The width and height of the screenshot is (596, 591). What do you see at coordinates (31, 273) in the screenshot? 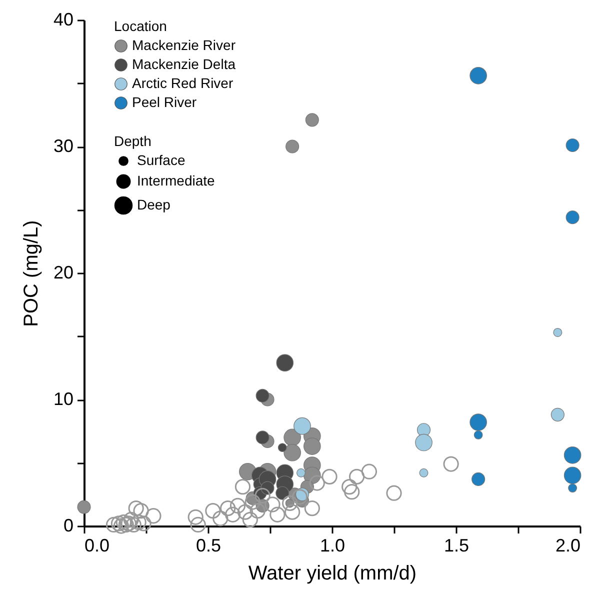
I see `y-axis-title: POC (mg/L)` at bounding box center [31, 273].